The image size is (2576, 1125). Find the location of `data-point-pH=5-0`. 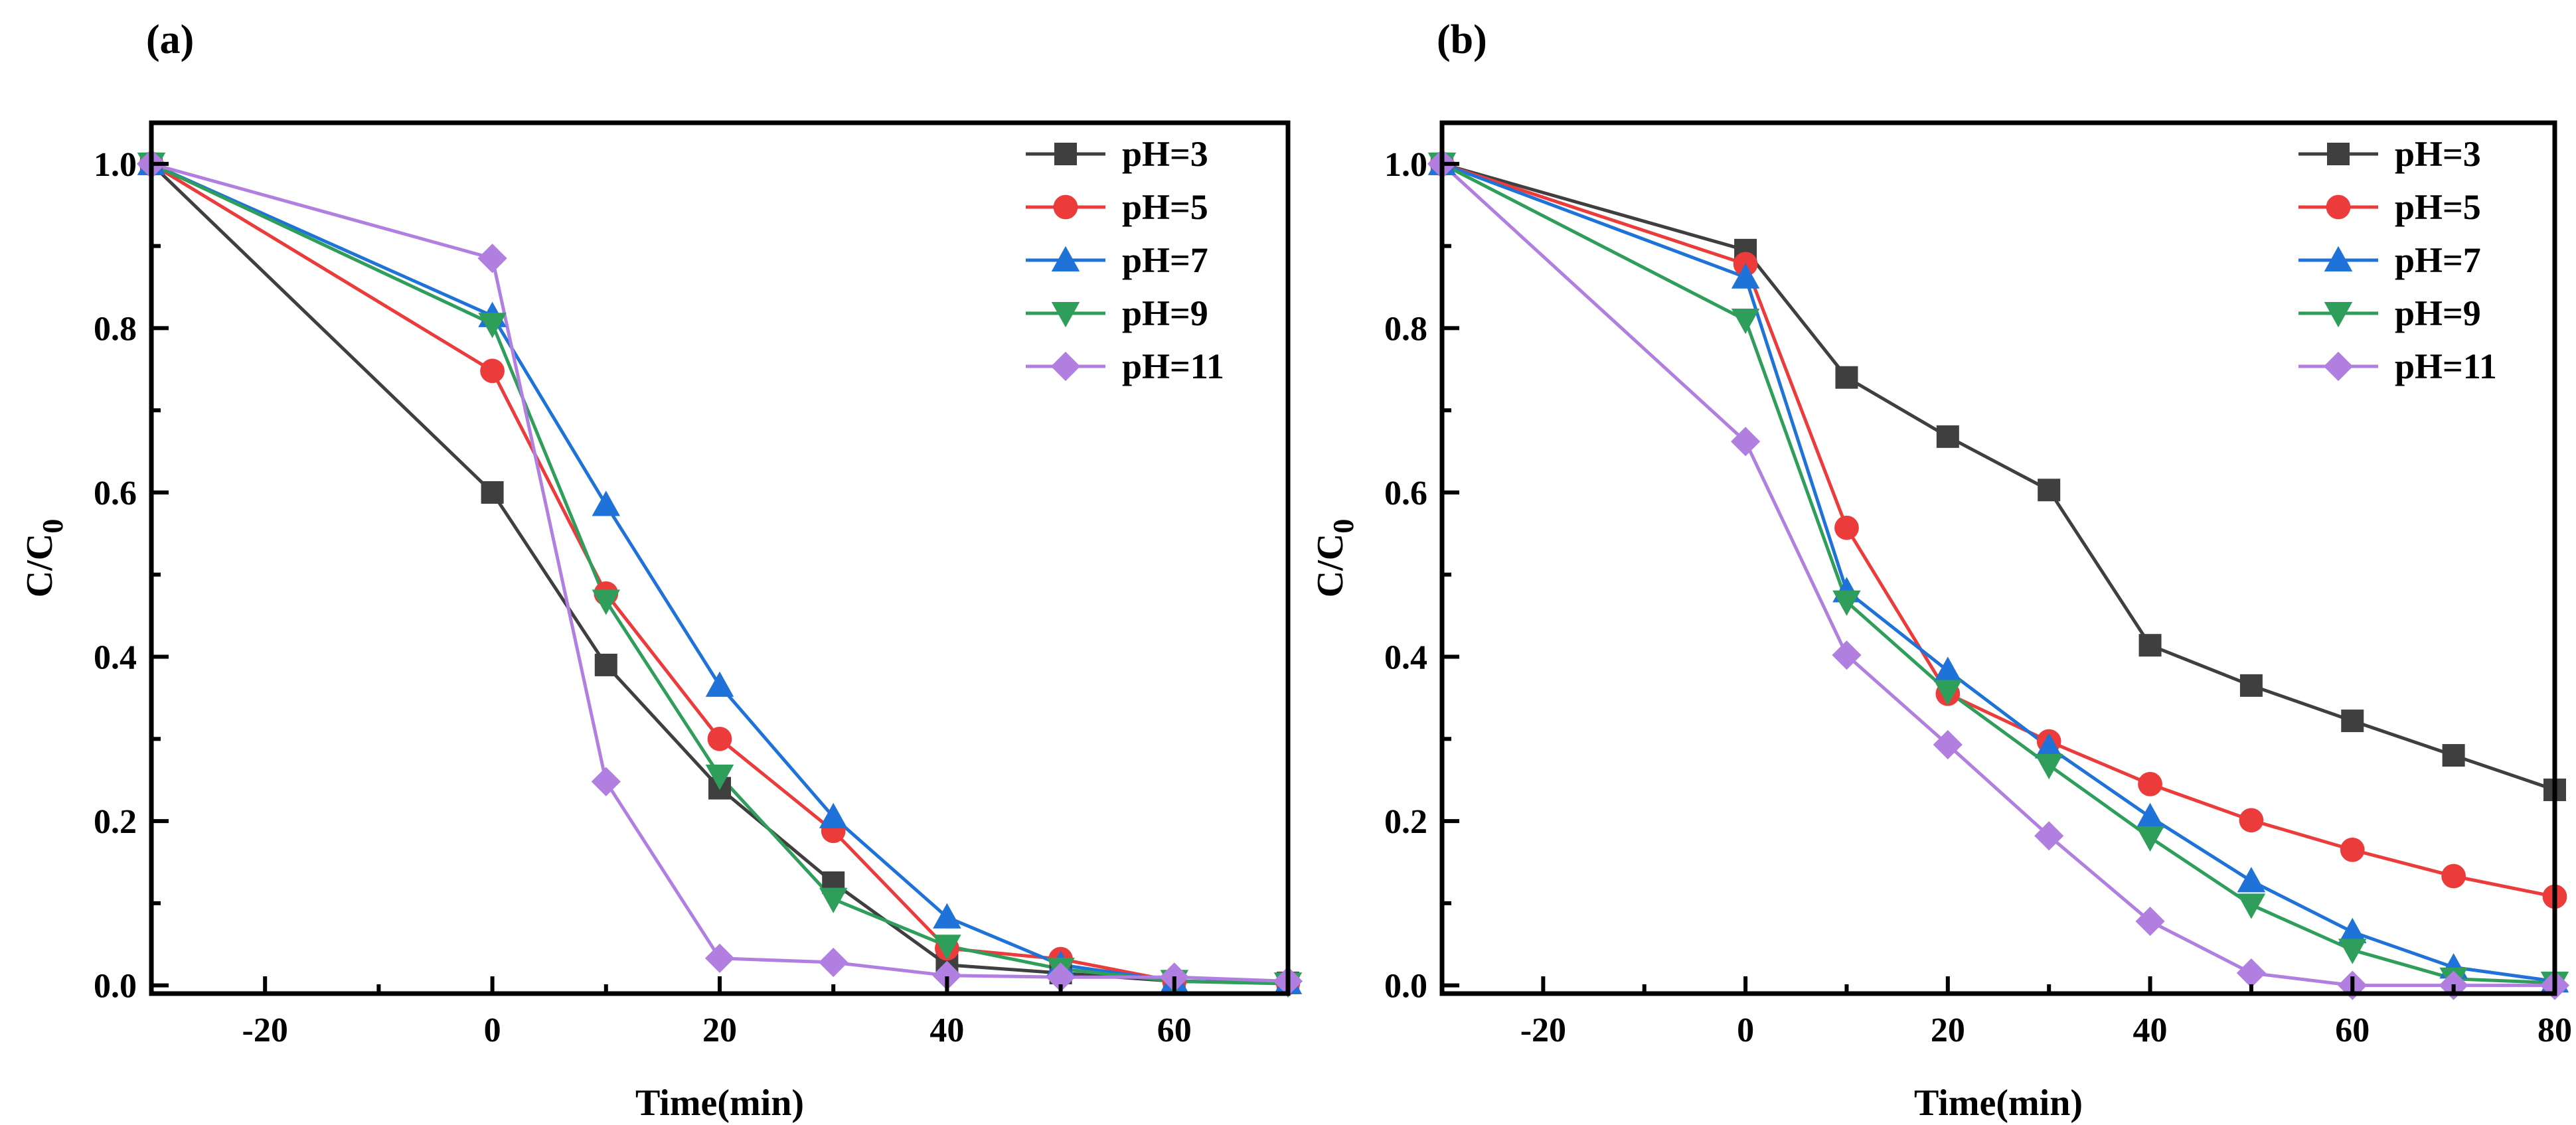

data-point-pH=5-0 is located at coordinates (492, 371).